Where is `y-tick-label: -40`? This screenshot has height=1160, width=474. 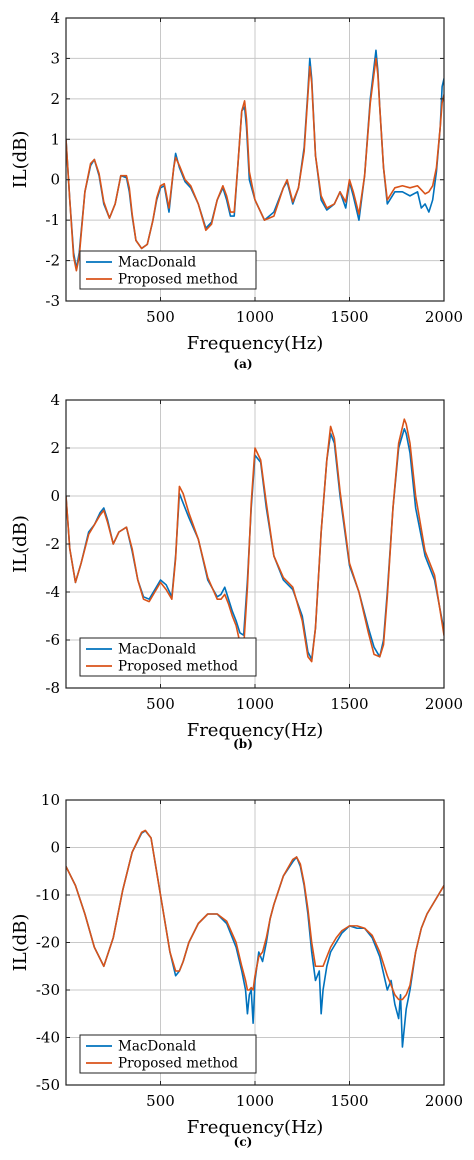
y-tick-label: -40 is located at coordinates (48, 1038).